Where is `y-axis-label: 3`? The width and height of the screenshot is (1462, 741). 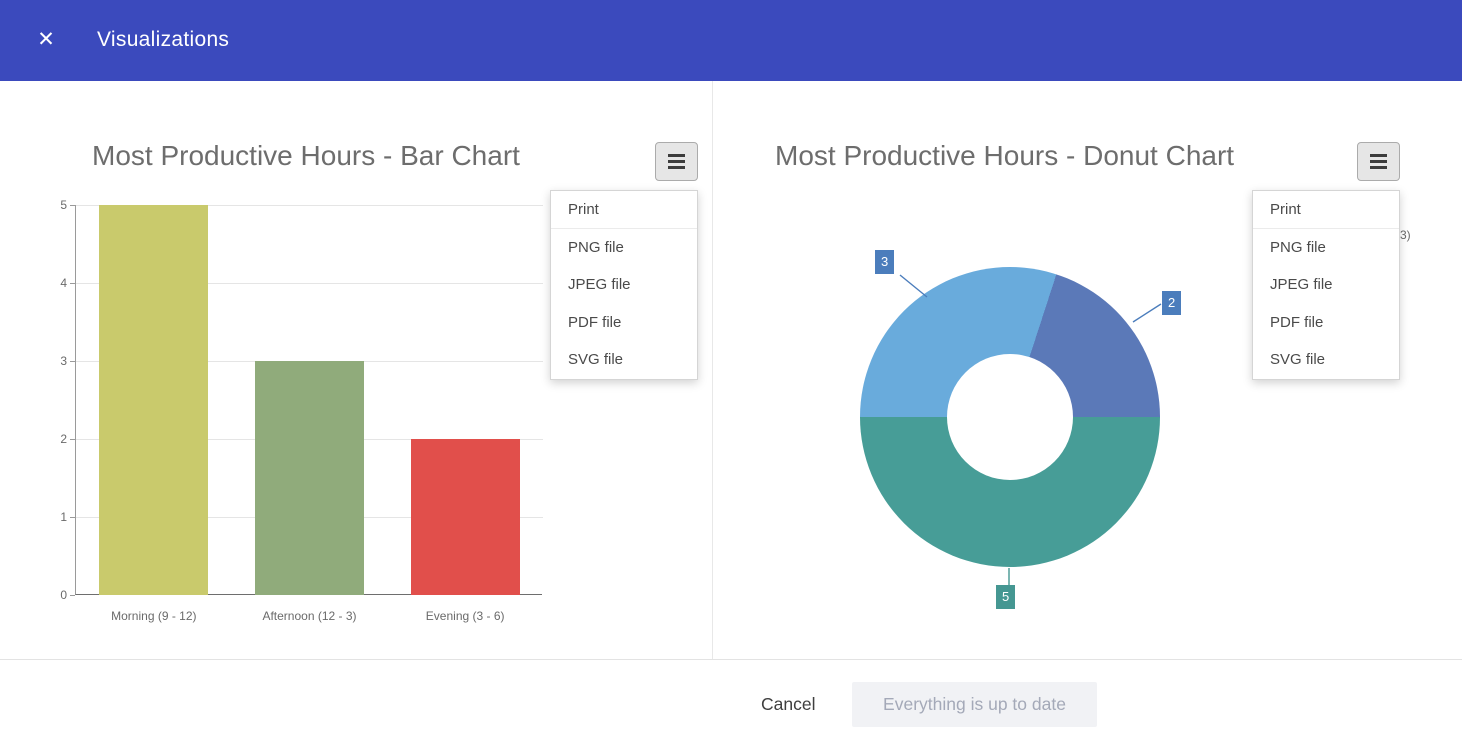 y-axis-label: 3 is located at coordinates (63, 361).